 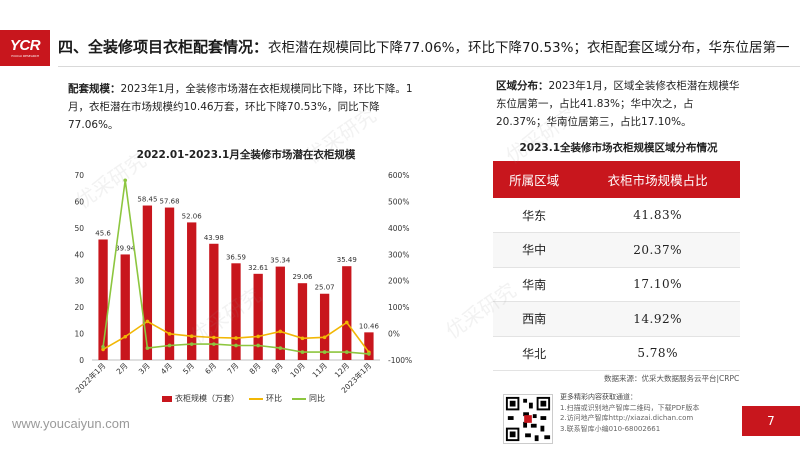 What do you see at coordinates (166, 368) in the screenshot?
I see `x-tick-label: 4月` at bounding box center [166, 368].